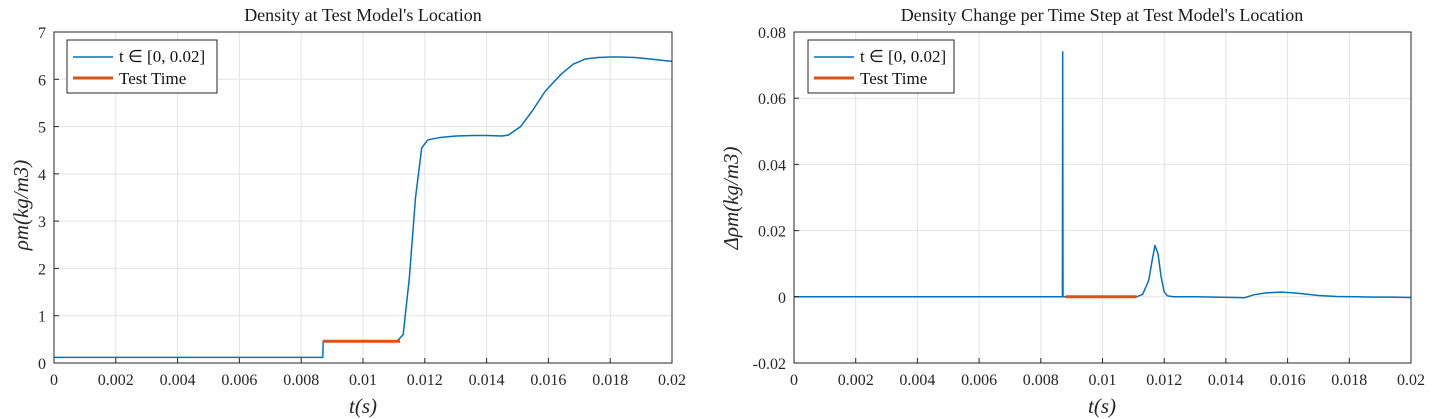  I want to click on y-tick-label: 2, so click(42, 269).